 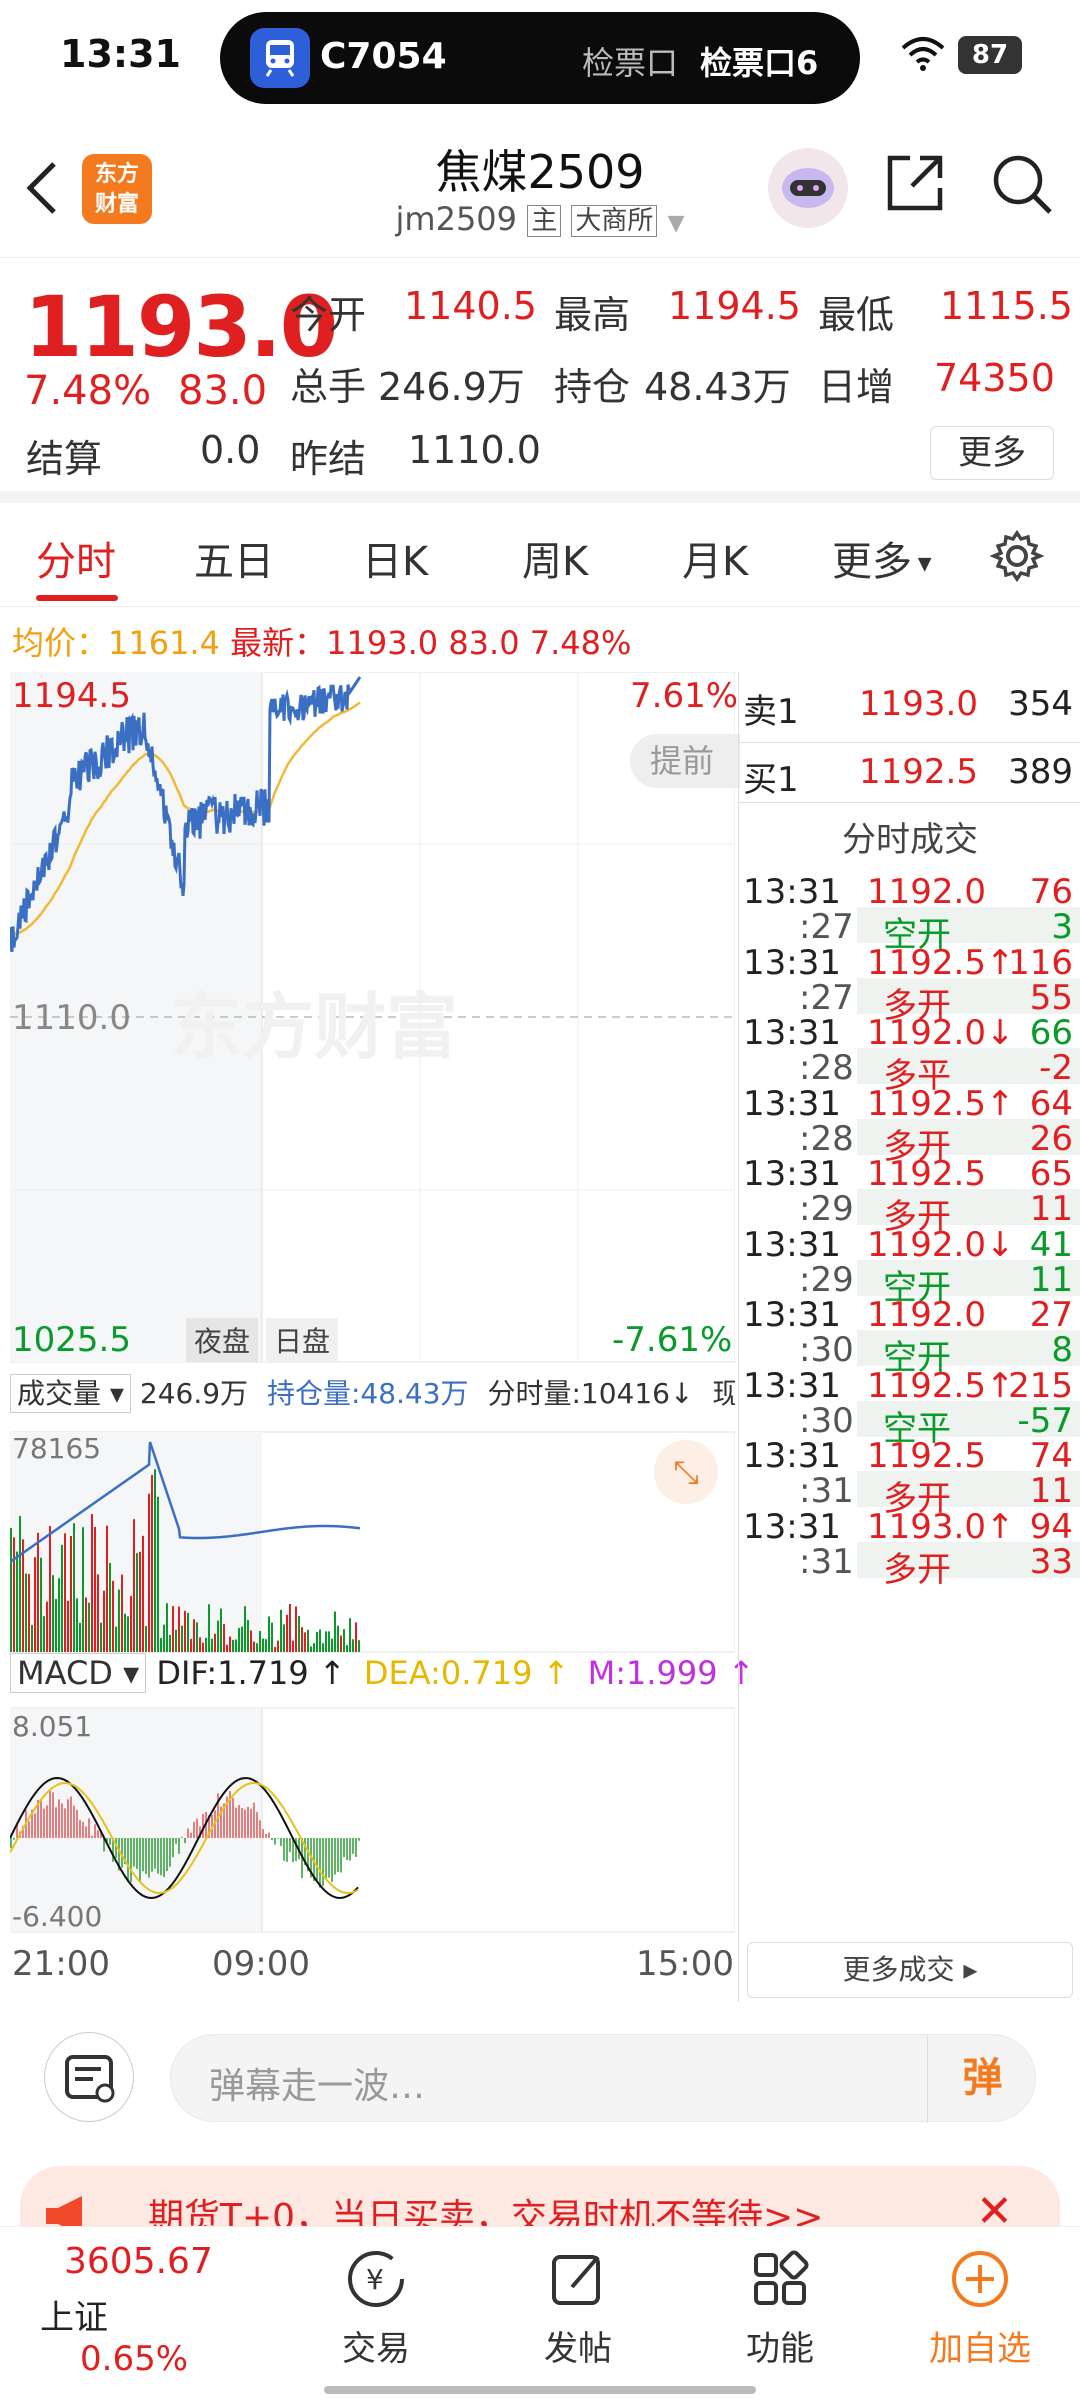 What do you see at coordinates (590, 1393) in the screenshot?
I see `minute-volume: 分时量:10416↓` at bounding box center [590, 1393].